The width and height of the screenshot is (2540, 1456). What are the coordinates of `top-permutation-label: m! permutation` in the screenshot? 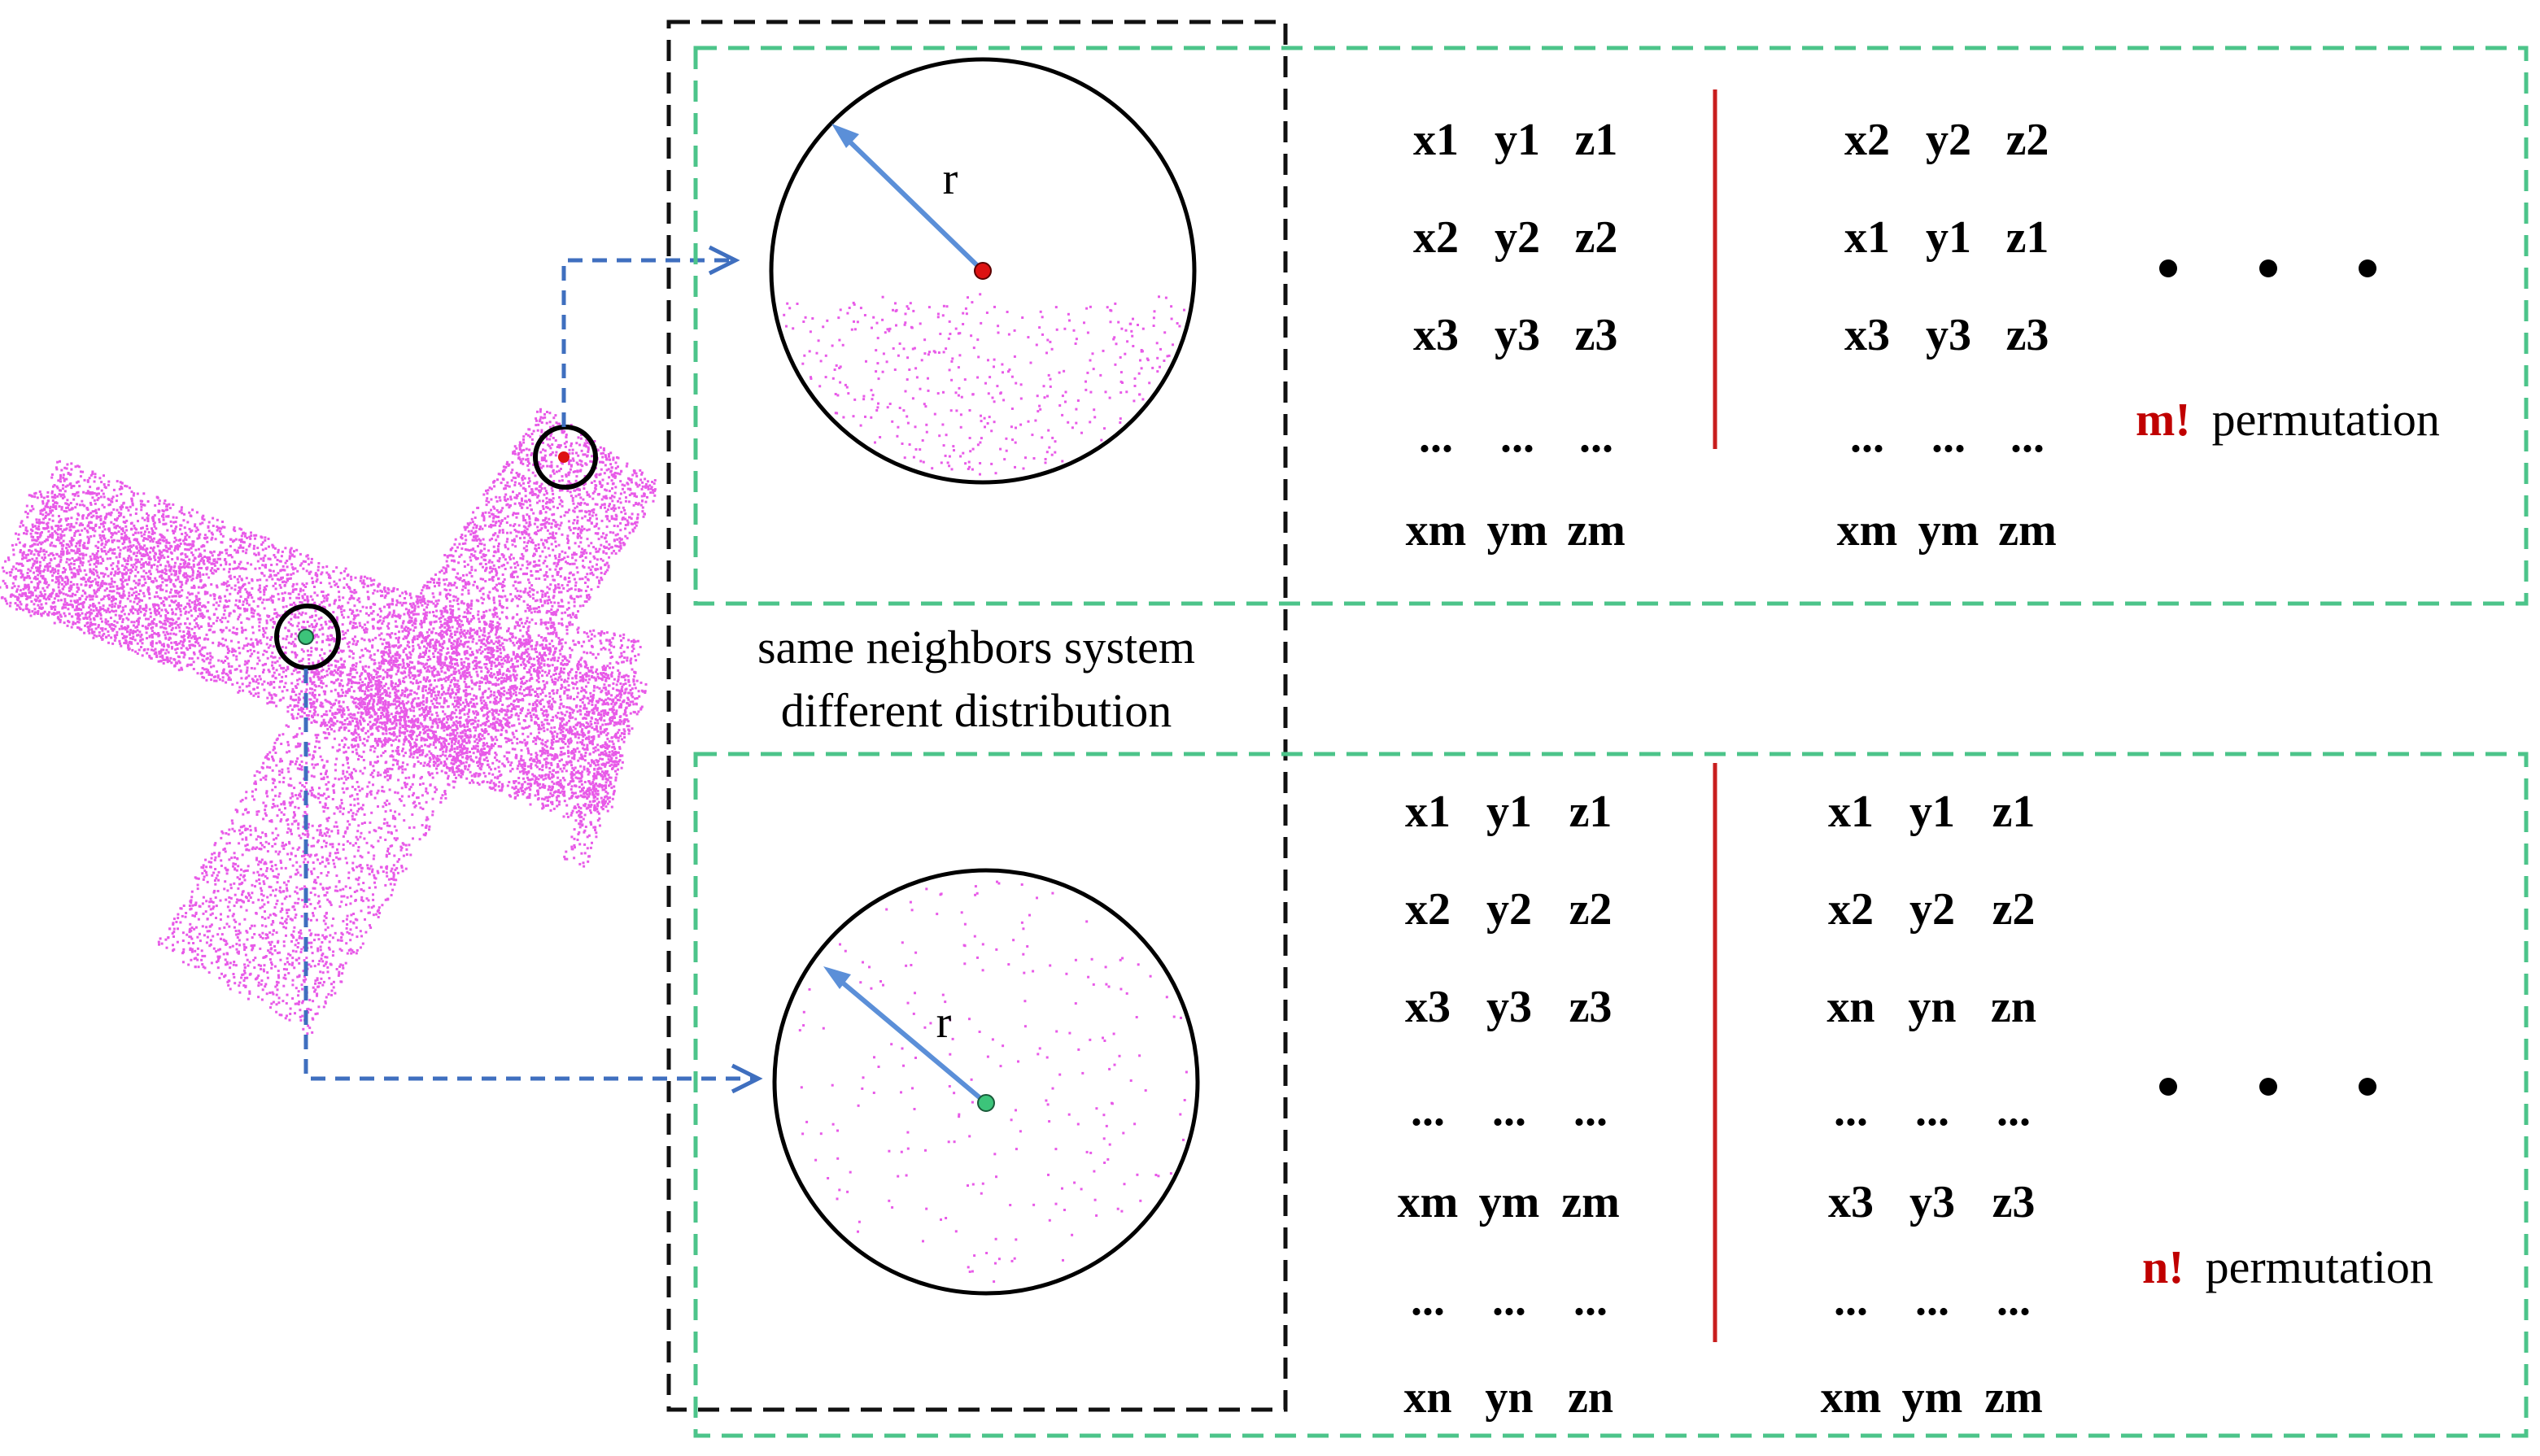 It's located at (2288, 420).